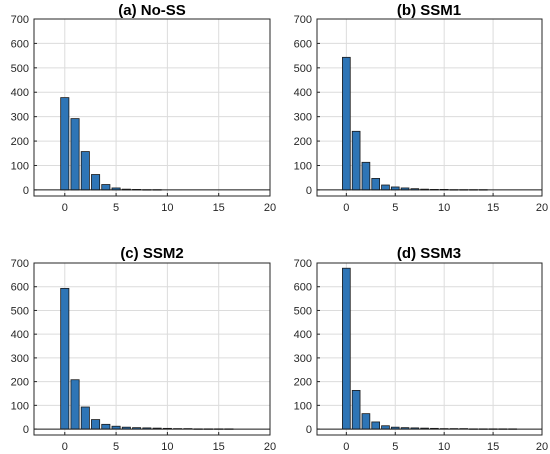 The height and width of the screenshot is (454, 550). Describe the element at coordinates (152, 10) in the screenshot. I see `chart-title: (a) No-SS` at that location.